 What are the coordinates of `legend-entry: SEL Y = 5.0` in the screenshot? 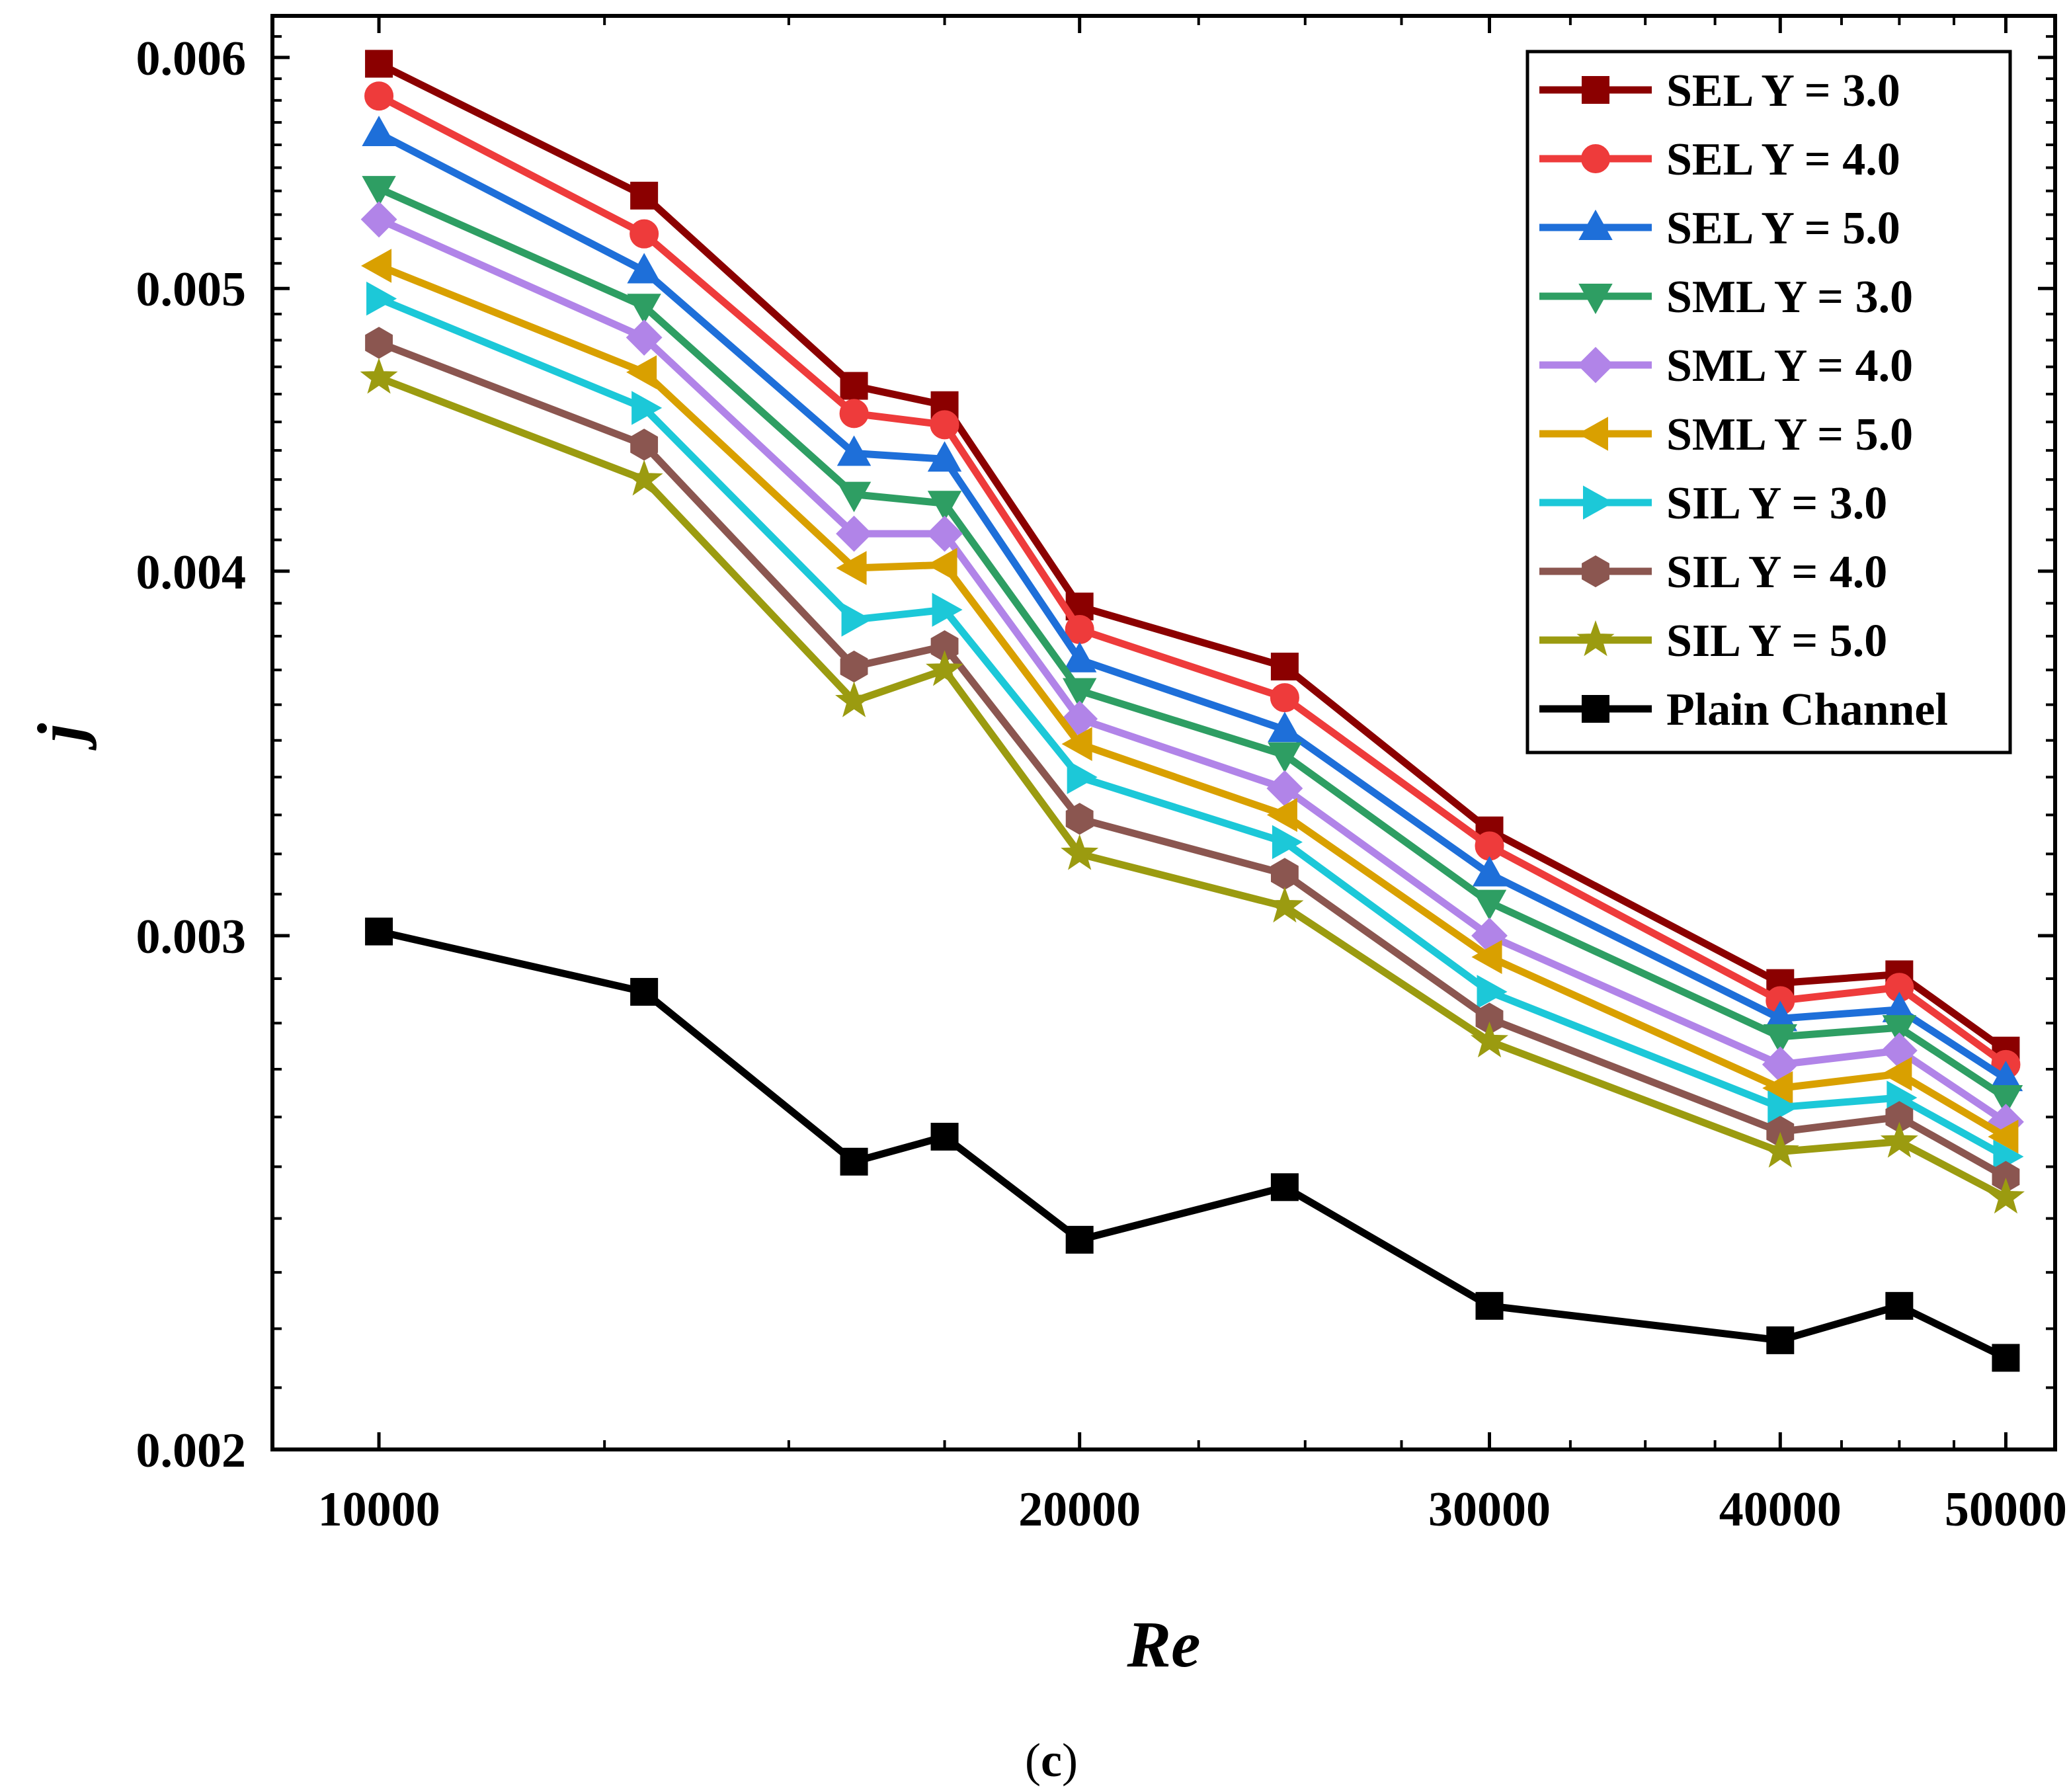 It's located at (1719, 229).